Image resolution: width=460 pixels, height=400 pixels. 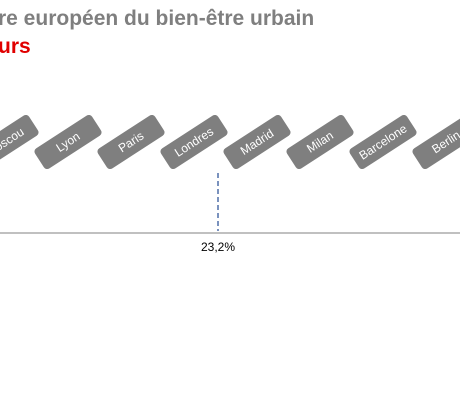 What do you see at coordinates (15, 46) in the screenshot?
I see `chart-subtitle: urs` at bounding box center [15, 46].